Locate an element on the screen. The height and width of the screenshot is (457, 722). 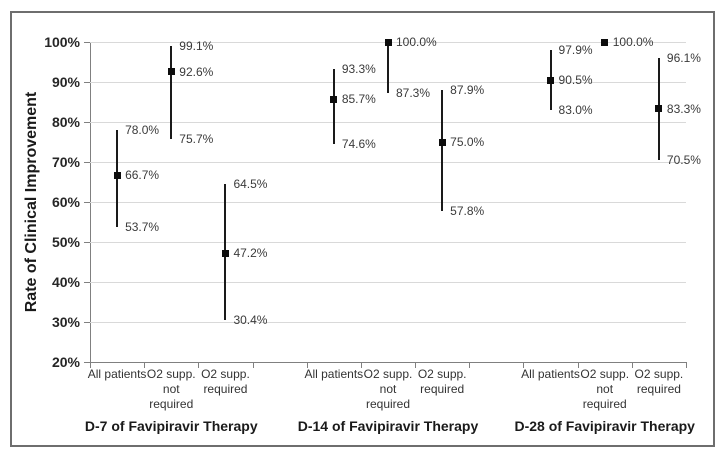
ci-high-label: 96.1% is located at coordinates (683, 57).